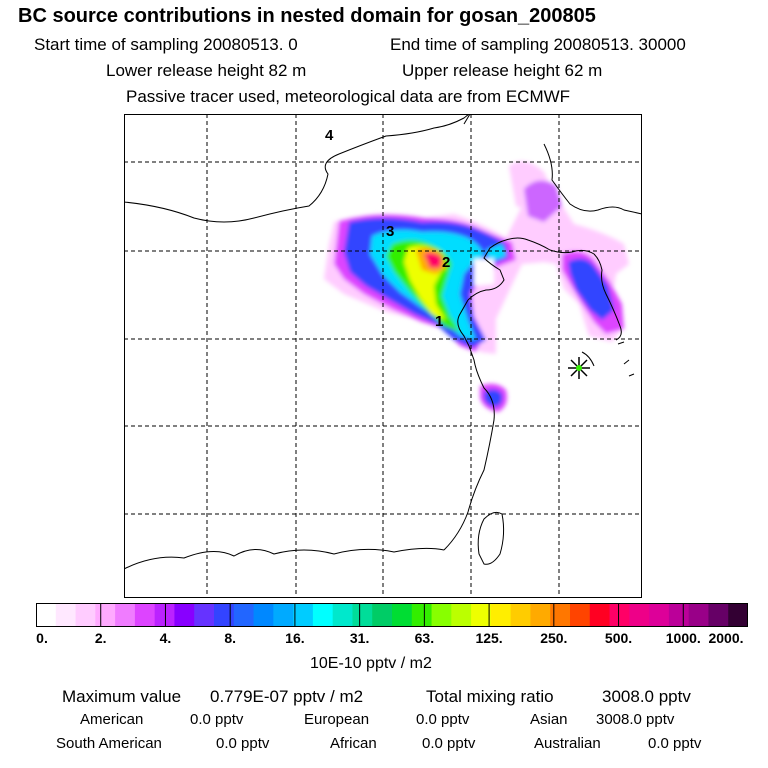 Image resolution: width=768 pixels, height=768 pixels. I want to click on region-label-3: 3, so click(390, 231).